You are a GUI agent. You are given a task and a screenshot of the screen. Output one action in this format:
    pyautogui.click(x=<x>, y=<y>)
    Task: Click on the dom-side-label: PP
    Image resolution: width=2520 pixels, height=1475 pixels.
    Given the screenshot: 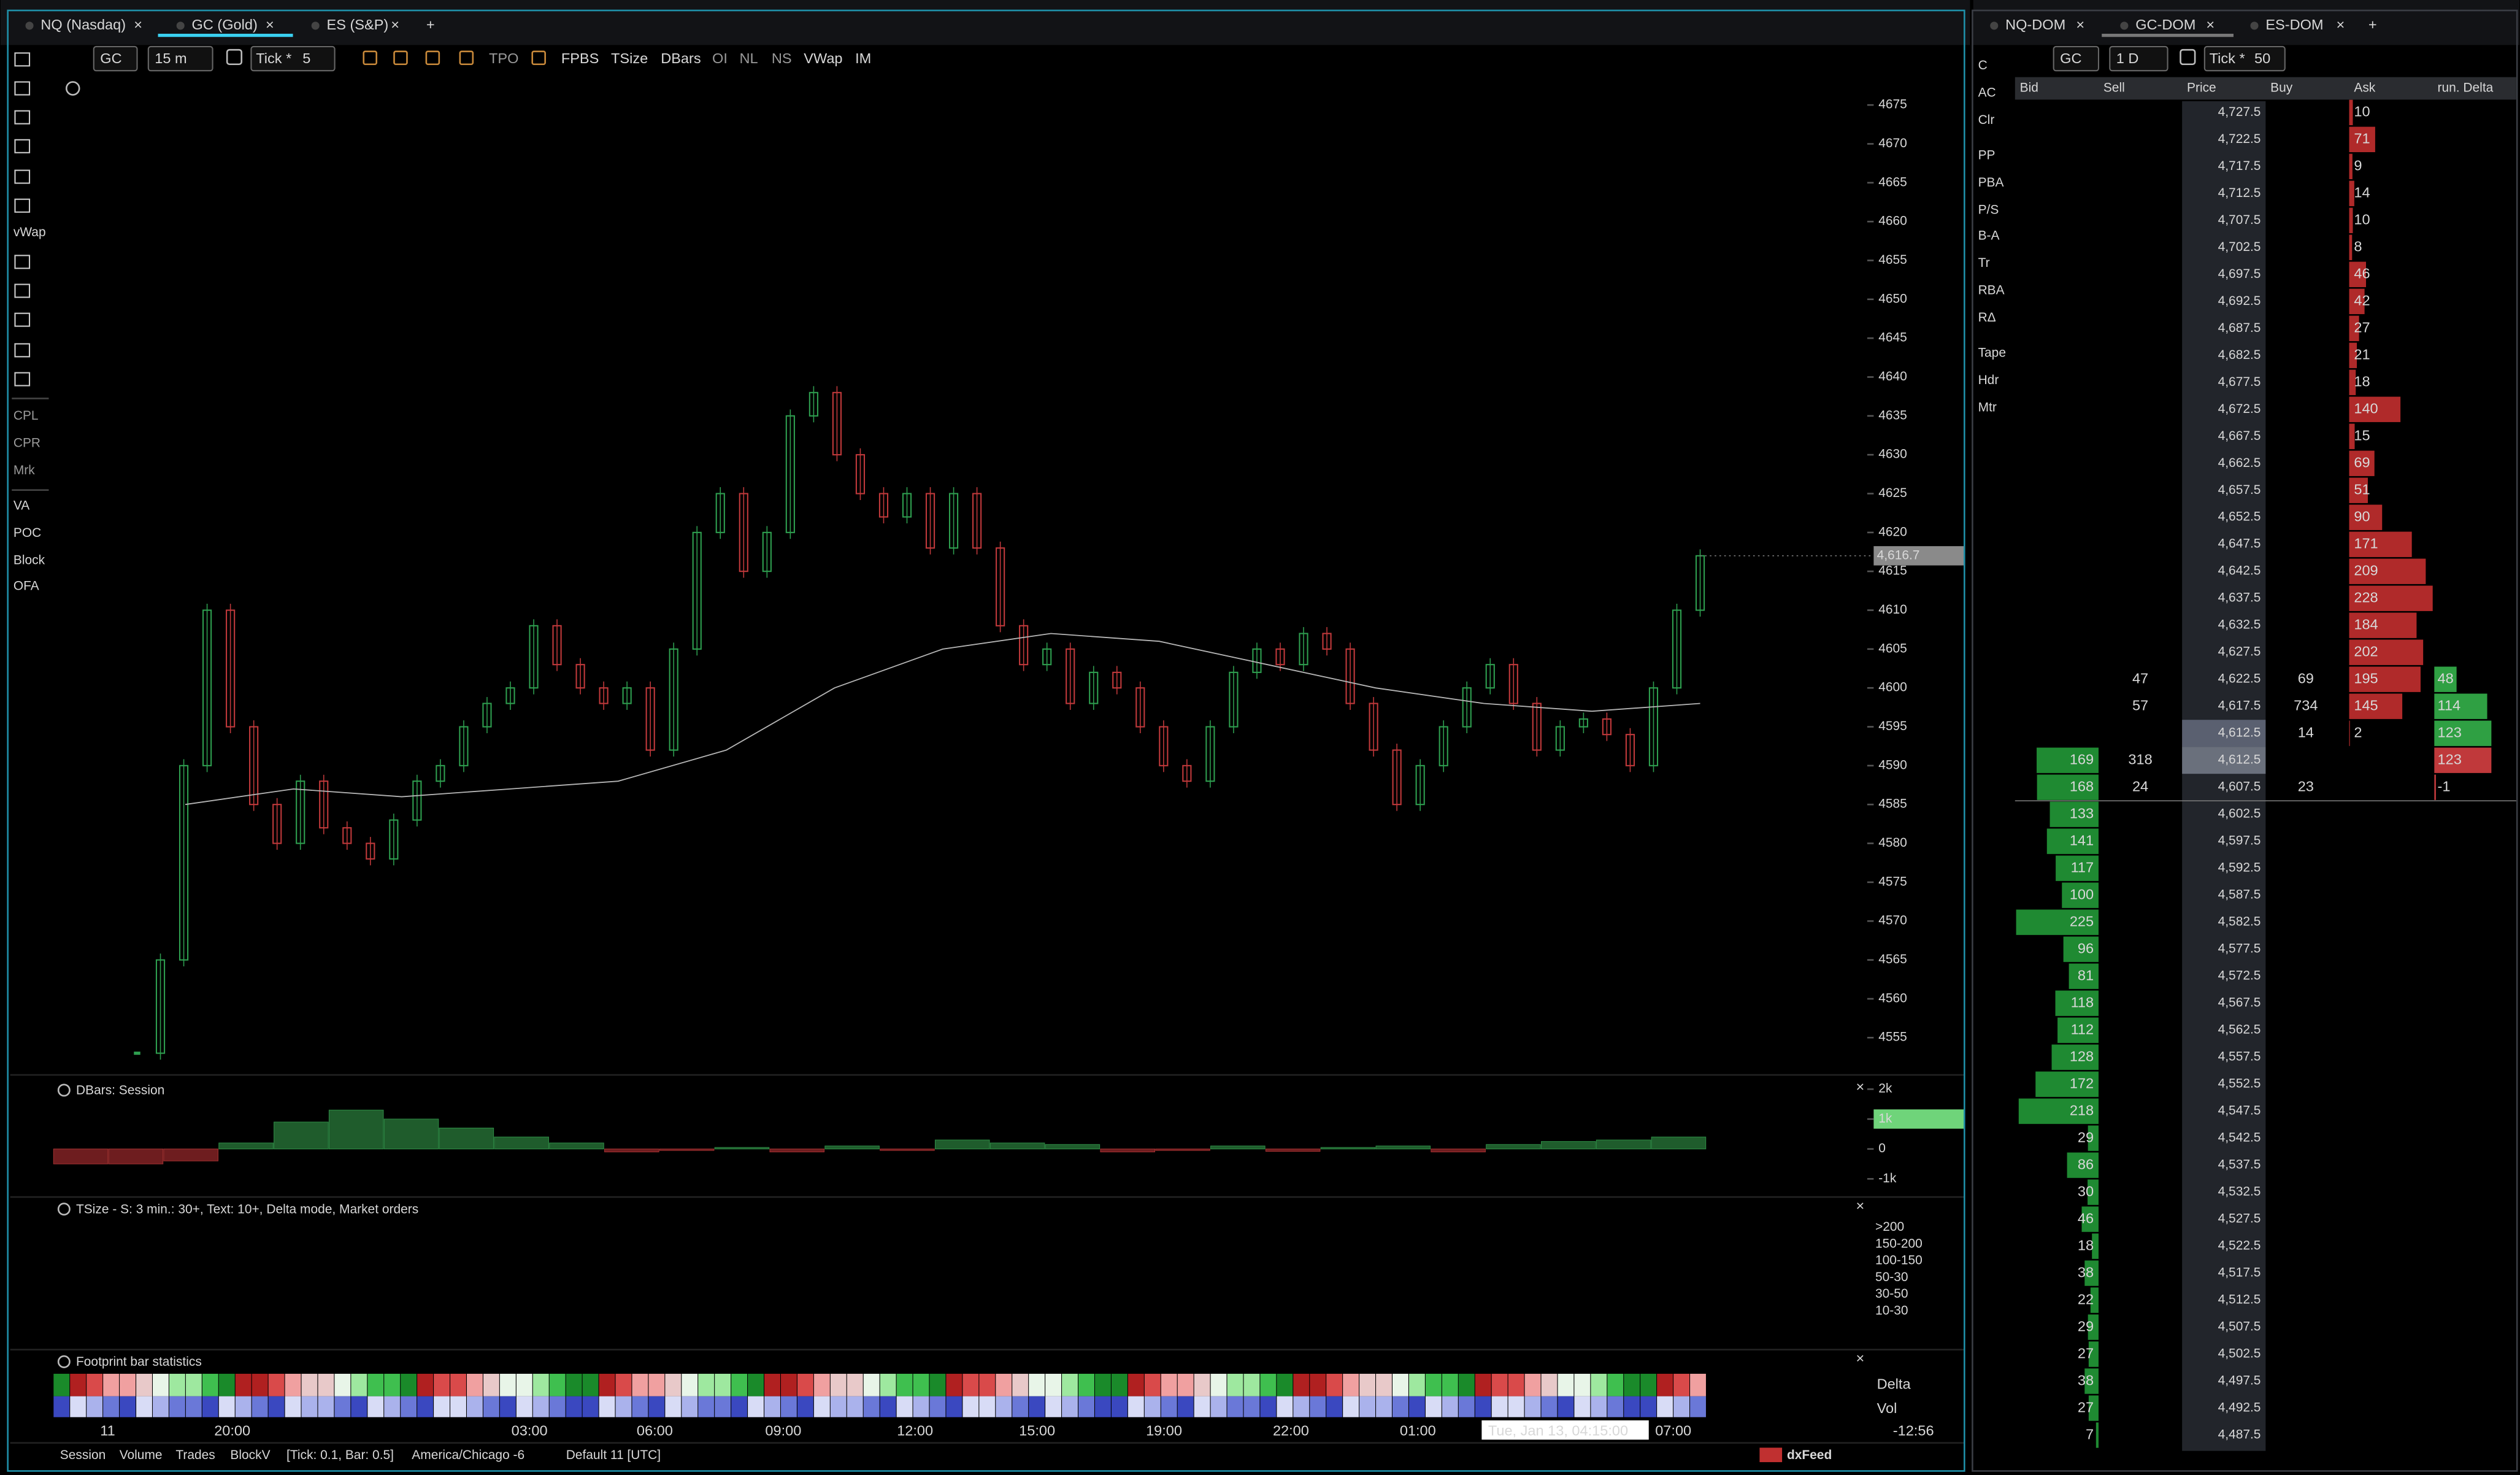 What is the action you would take?
    pyautogui.click(x=1987, y=155)
    